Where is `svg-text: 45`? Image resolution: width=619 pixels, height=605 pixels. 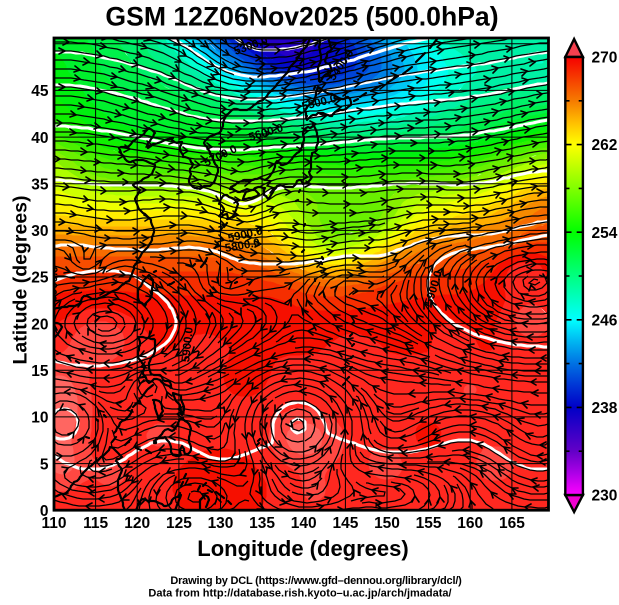
svg-text: 45 is located at coordinates (40, 91).